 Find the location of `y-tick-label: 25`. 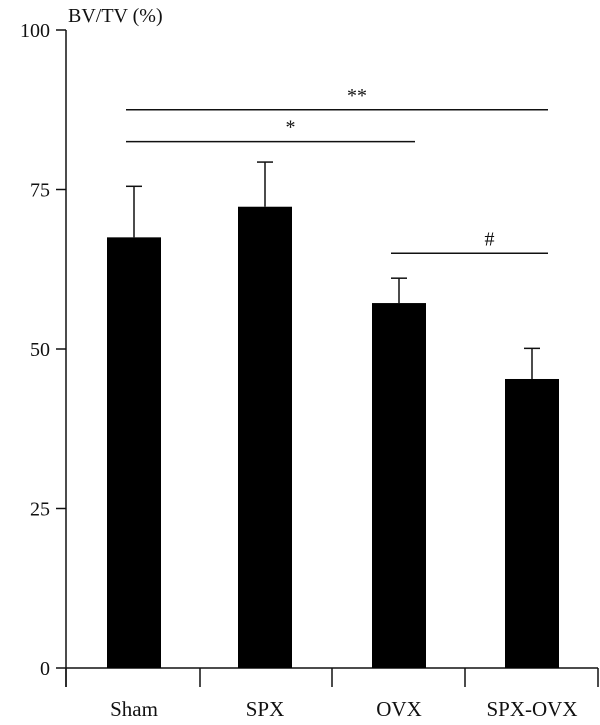

y-tick-label: 25 is located at coordinates (40, 510).